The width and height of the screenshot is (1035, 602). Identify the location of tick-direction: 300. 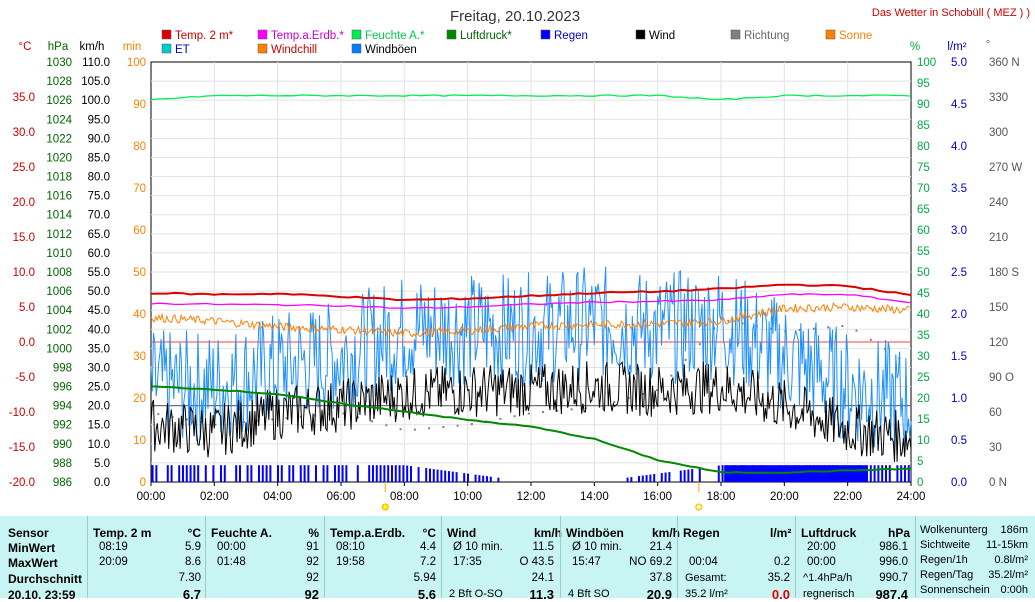
(998, 133).